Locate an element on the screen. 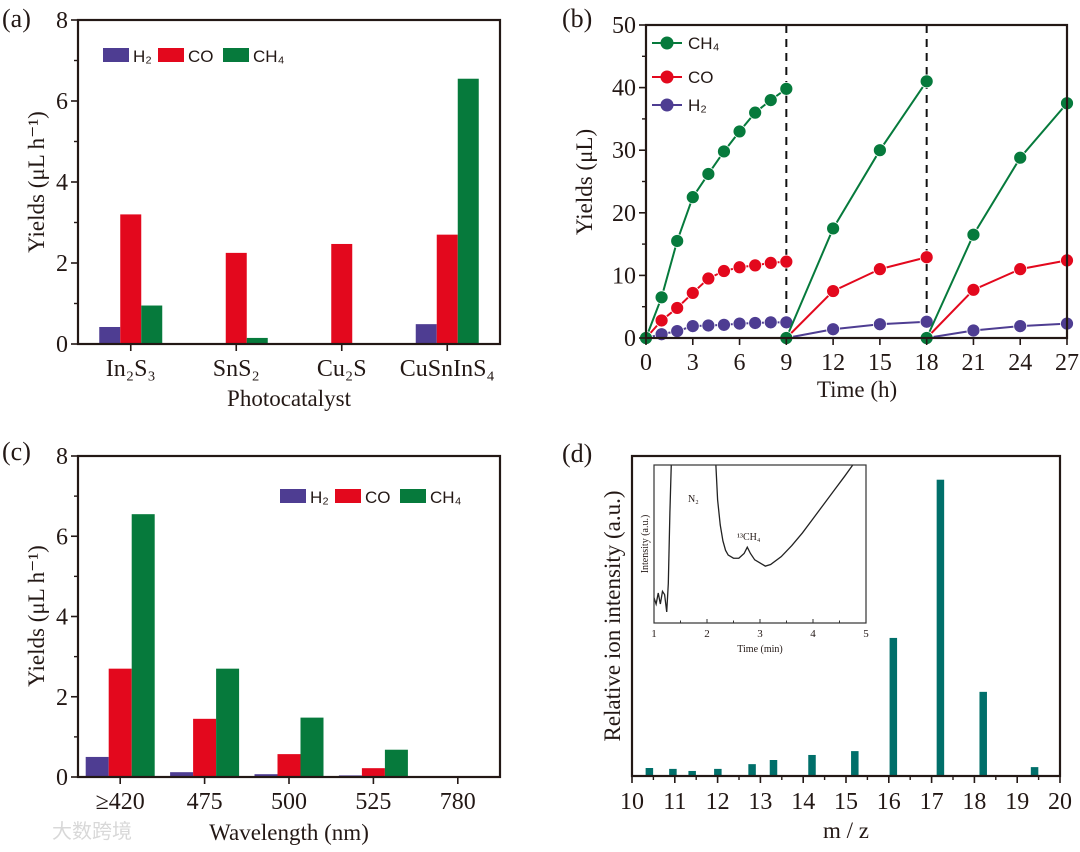 The width and height of the screenshot is (1080, 852). d-x-tick-label: 16 is located at coordinates (889, 802).